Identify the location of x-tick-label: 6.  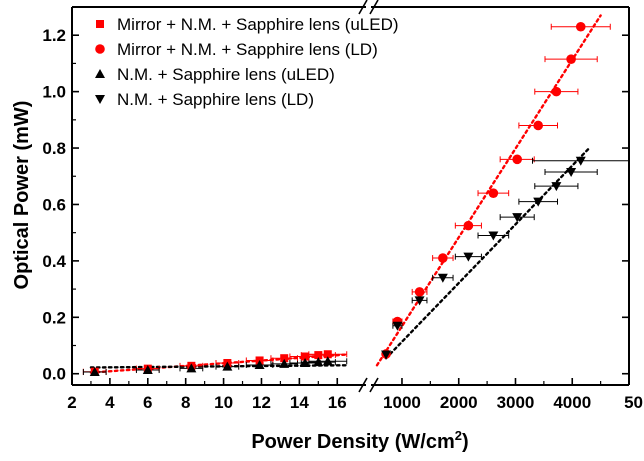
(147, 402).